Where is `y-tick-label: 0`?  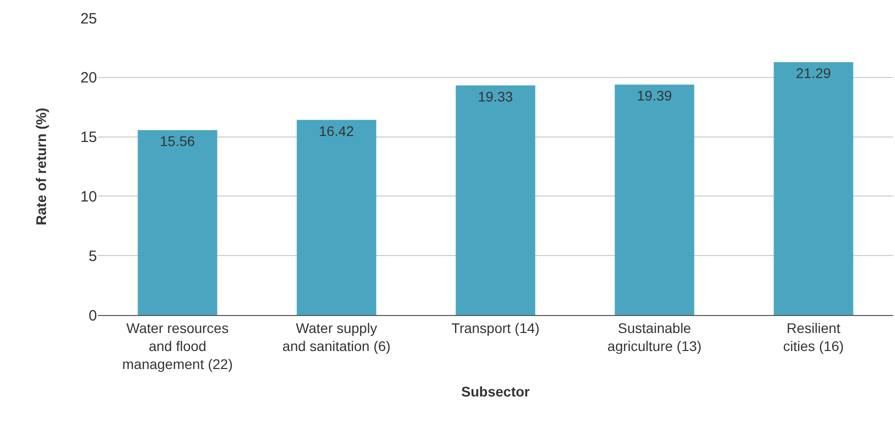
y-tick-label: 0 is located at coordinates (92, 315).